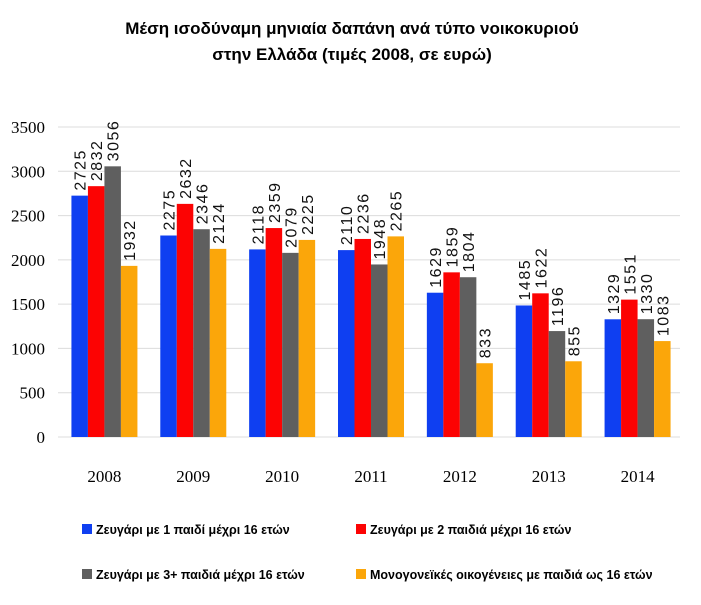 This screenshot has height=605, width=701. Describe the element at coordinates (33, 393) in the screenshot. I see `y-tick-label: 500` at that location.